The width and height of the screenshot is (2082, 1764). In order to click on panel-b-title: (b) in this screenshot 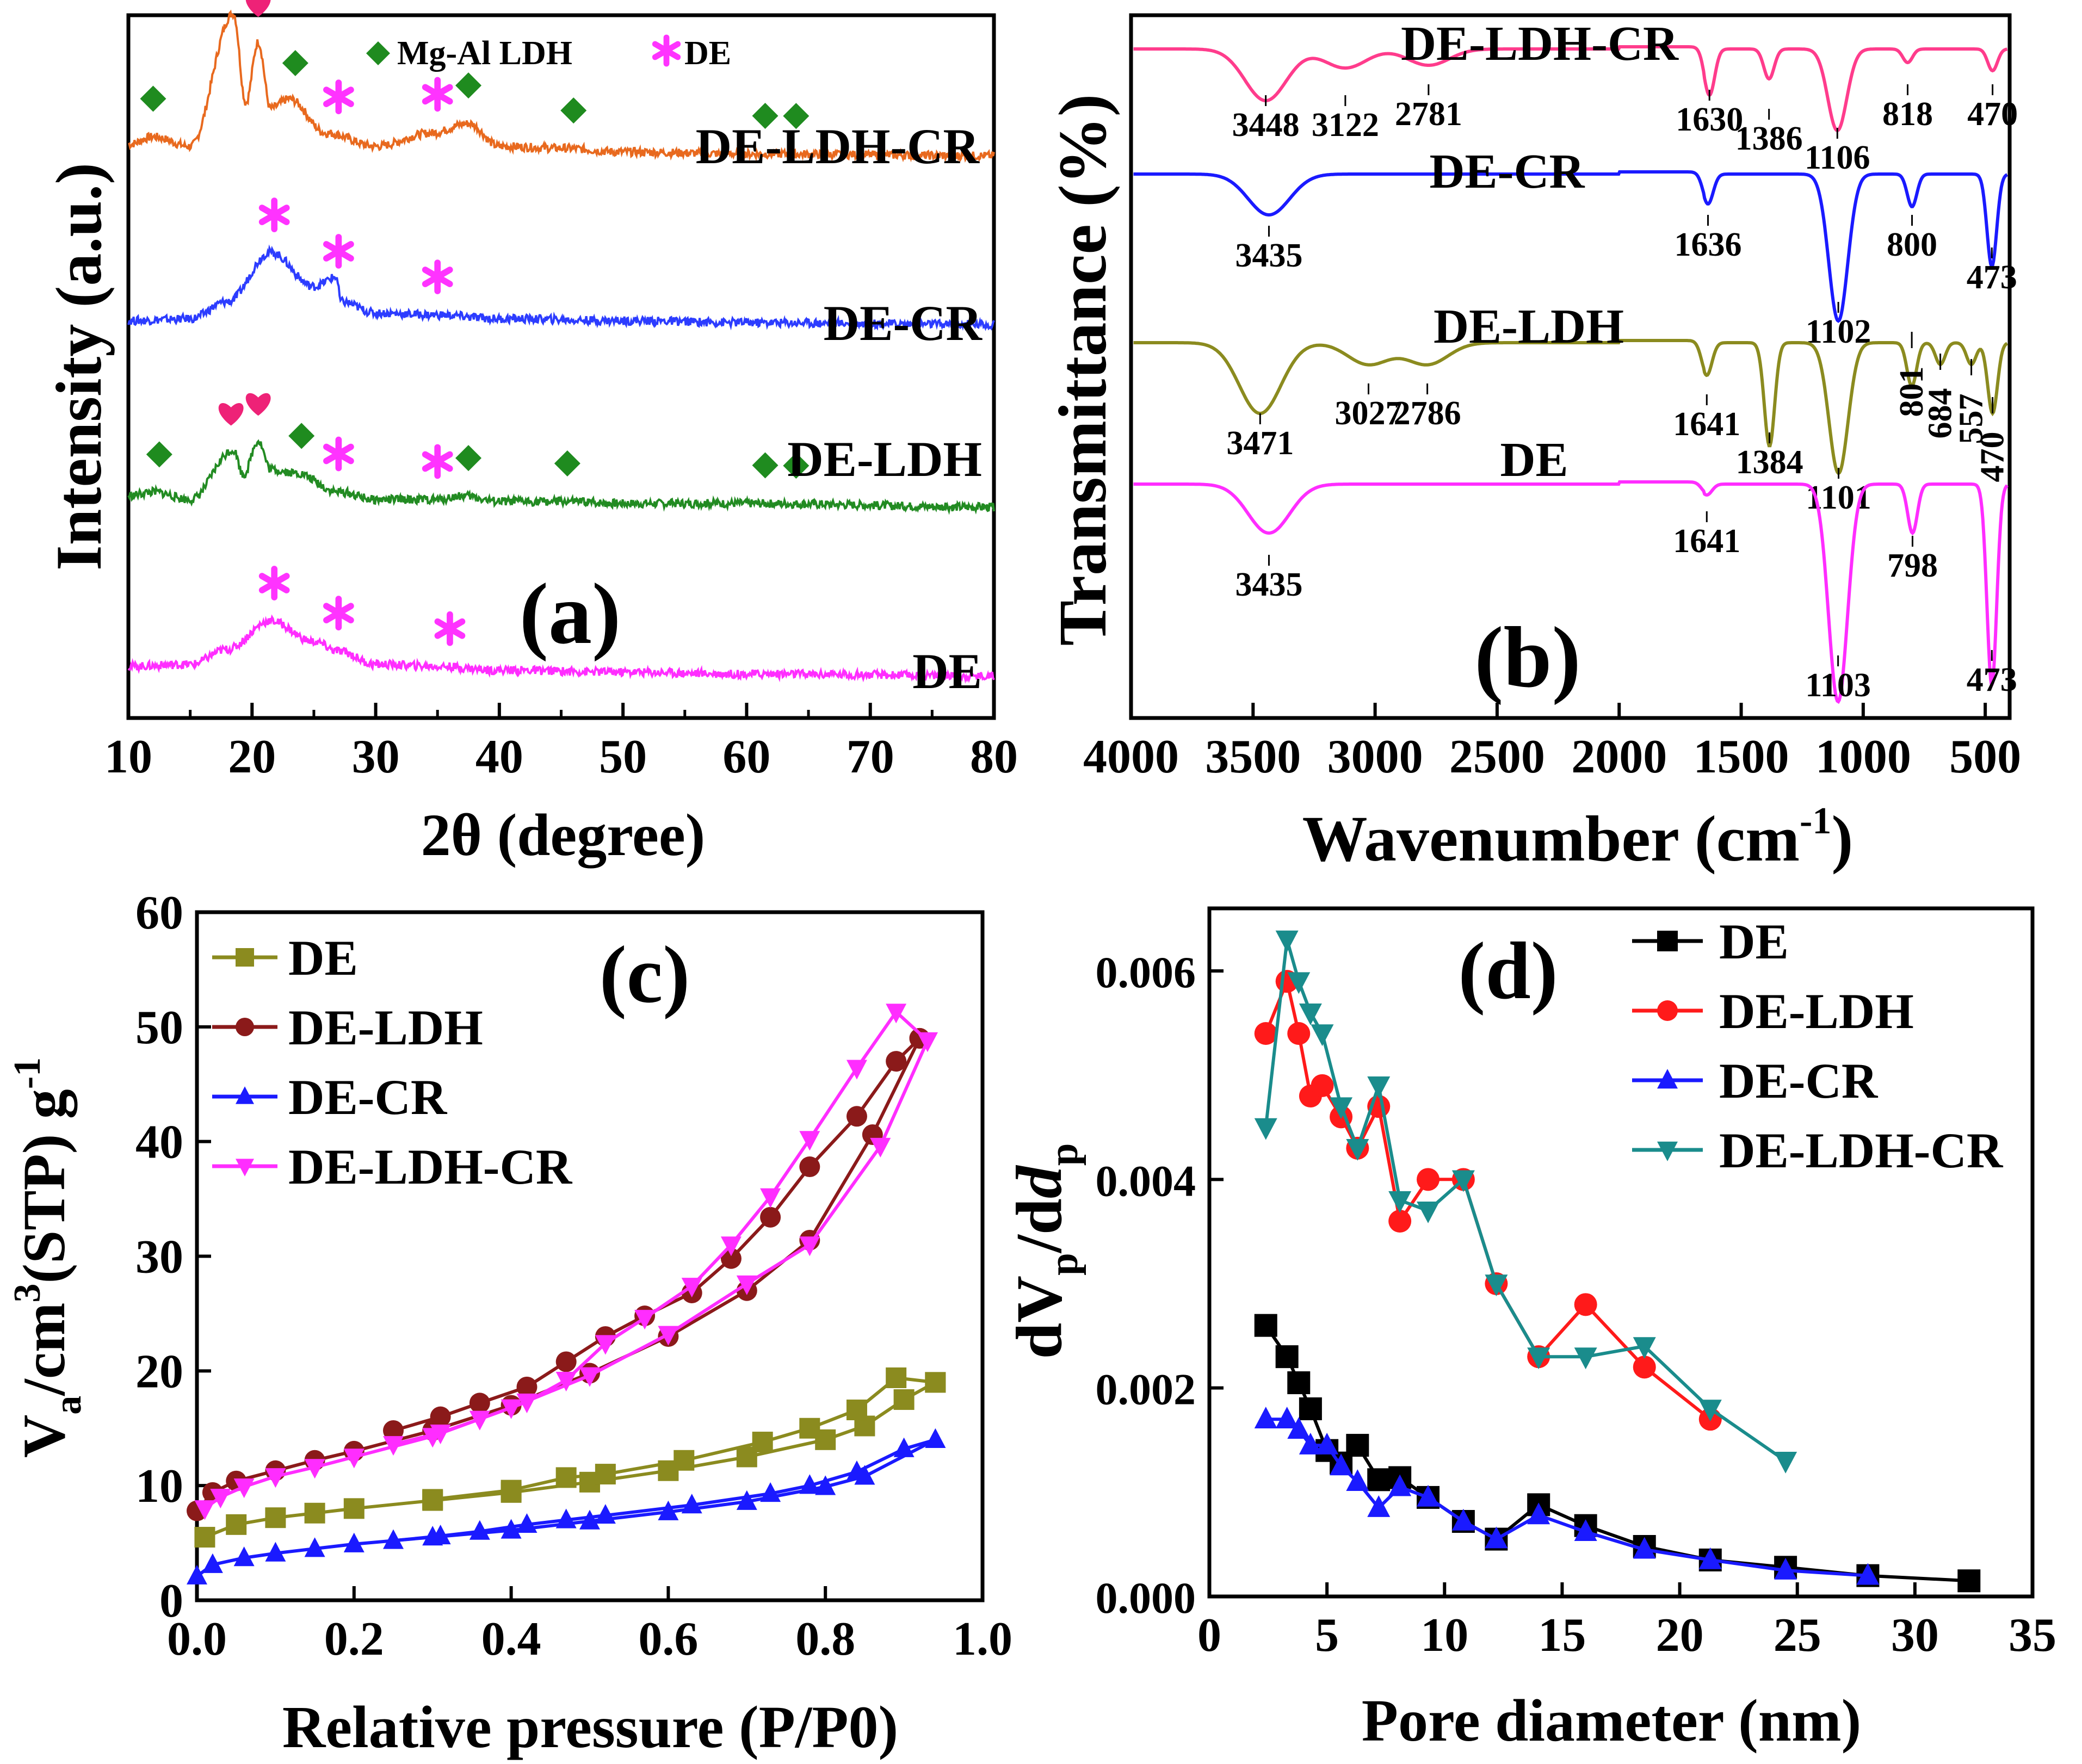, I will do `click(1528, 657)`.